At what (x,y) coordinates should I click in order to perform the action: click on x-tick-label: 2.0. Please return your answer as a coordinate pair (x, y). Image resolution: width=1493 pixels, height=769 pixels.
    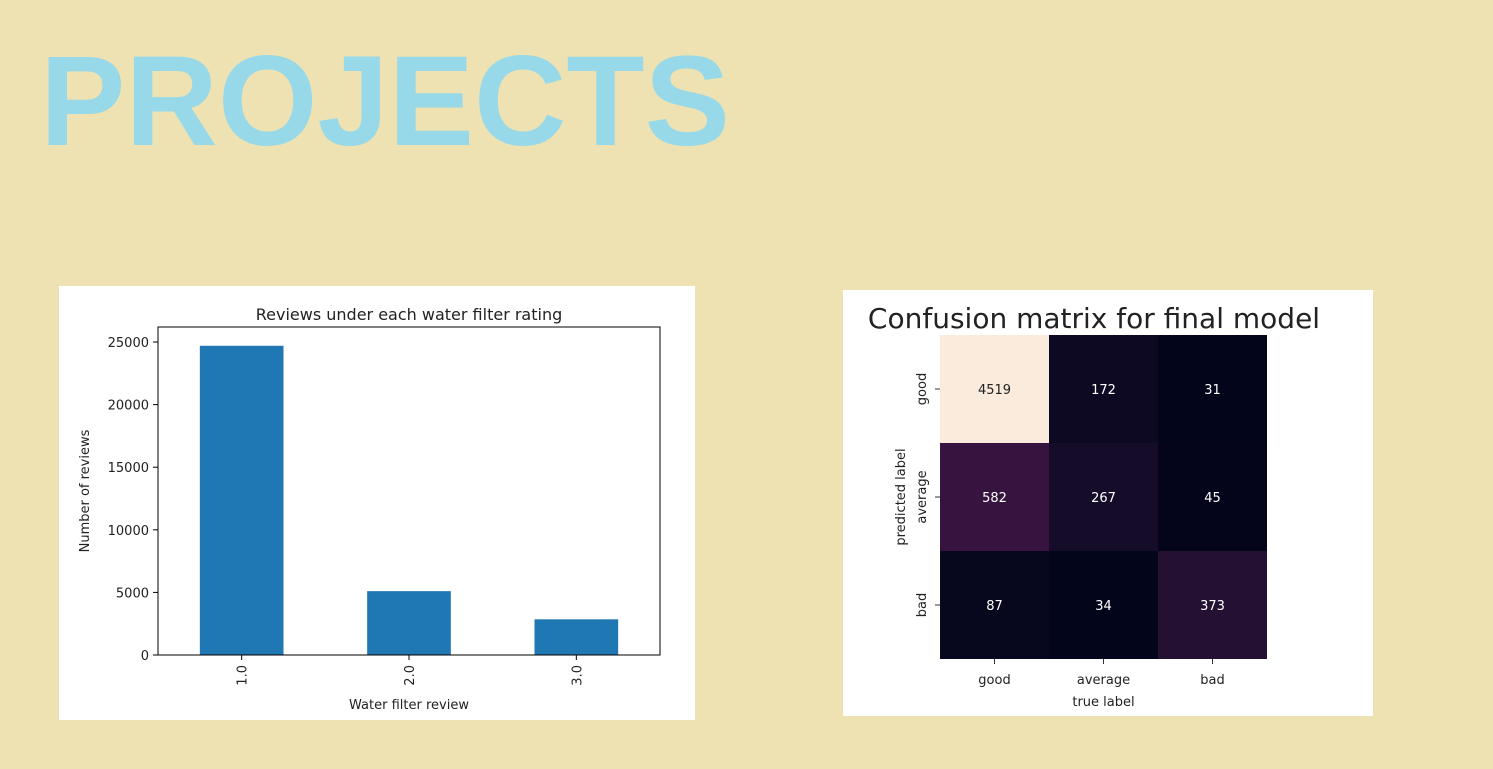
    Looking at the image, I should click on (410, 675).